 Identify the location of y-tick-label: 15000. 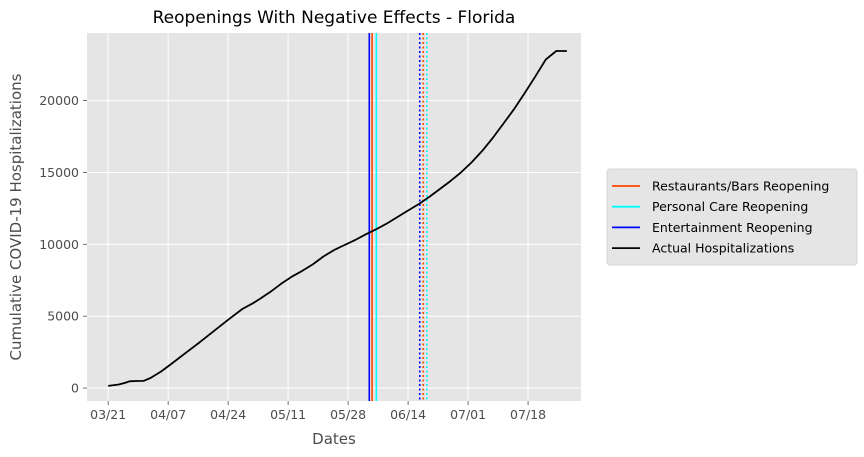
(59, 172).